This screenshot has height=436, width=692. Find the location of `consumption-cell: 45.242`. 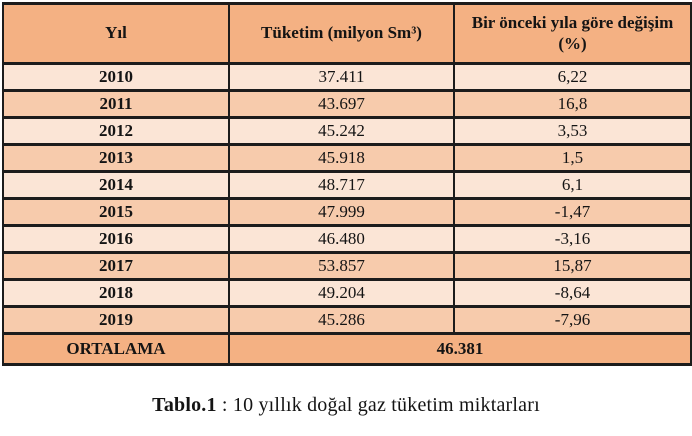

consumption-cell: 45.242 is located at coordinates (341, 131).